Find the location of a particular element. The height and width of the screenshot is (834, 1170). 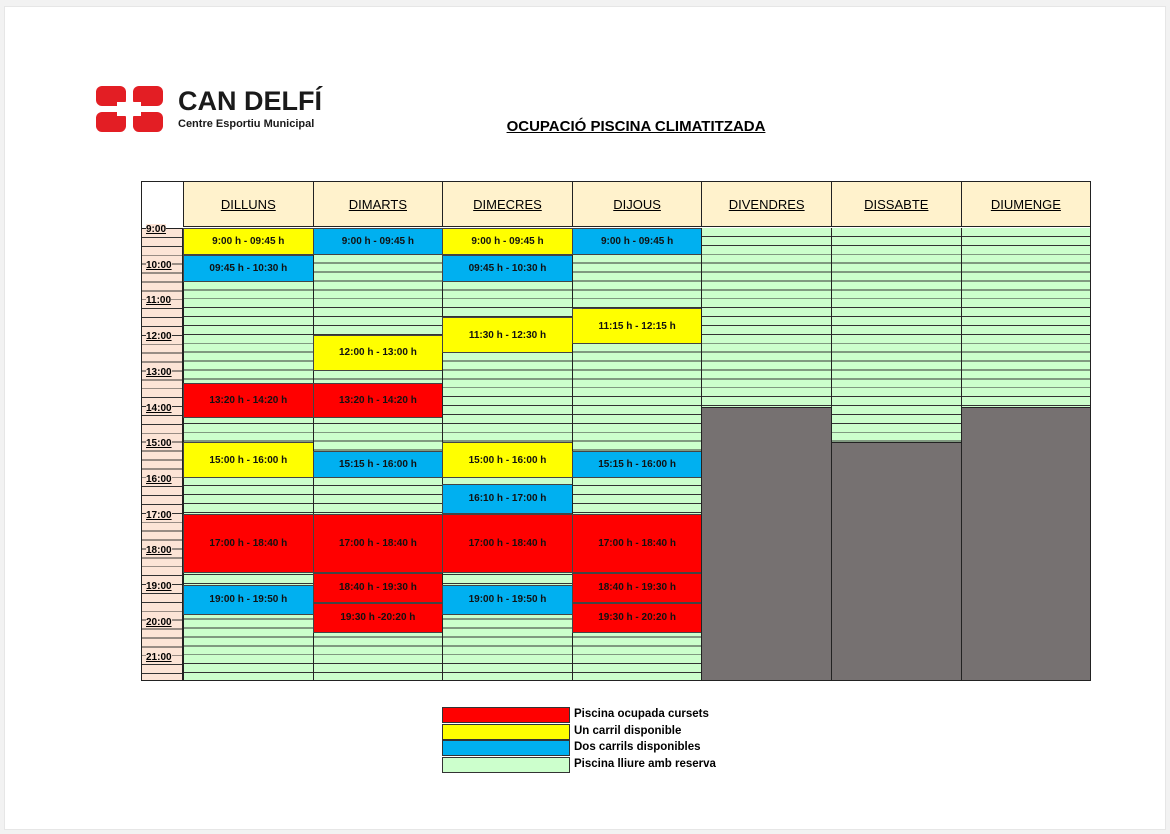

day-header: DISSABTE is located at coordinates (896, 204).